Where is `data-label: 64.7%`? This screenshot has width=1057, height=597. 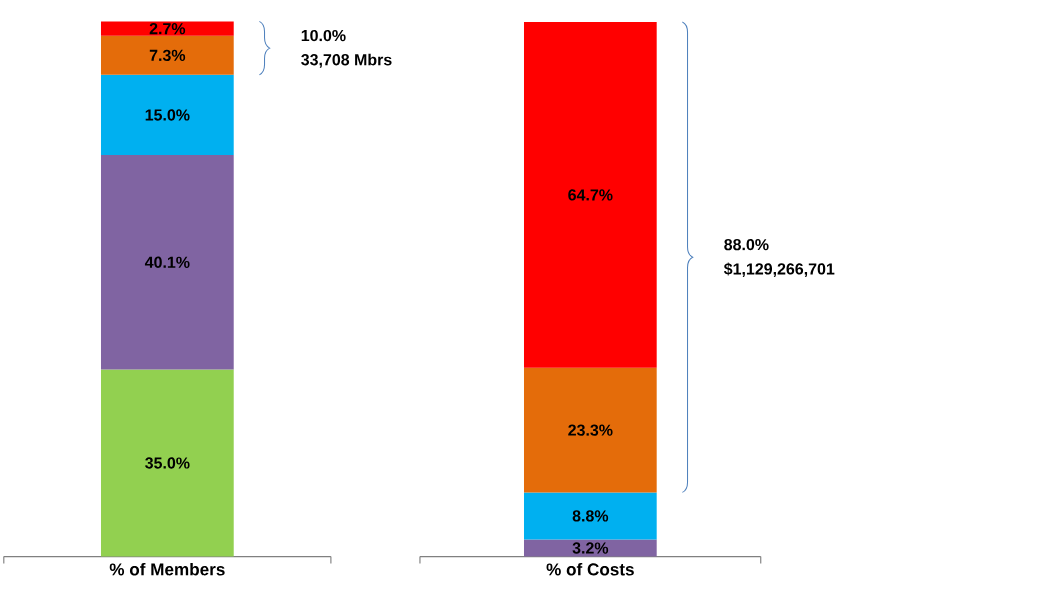 data-label: 64.7% is located at coordinates (590, 195).